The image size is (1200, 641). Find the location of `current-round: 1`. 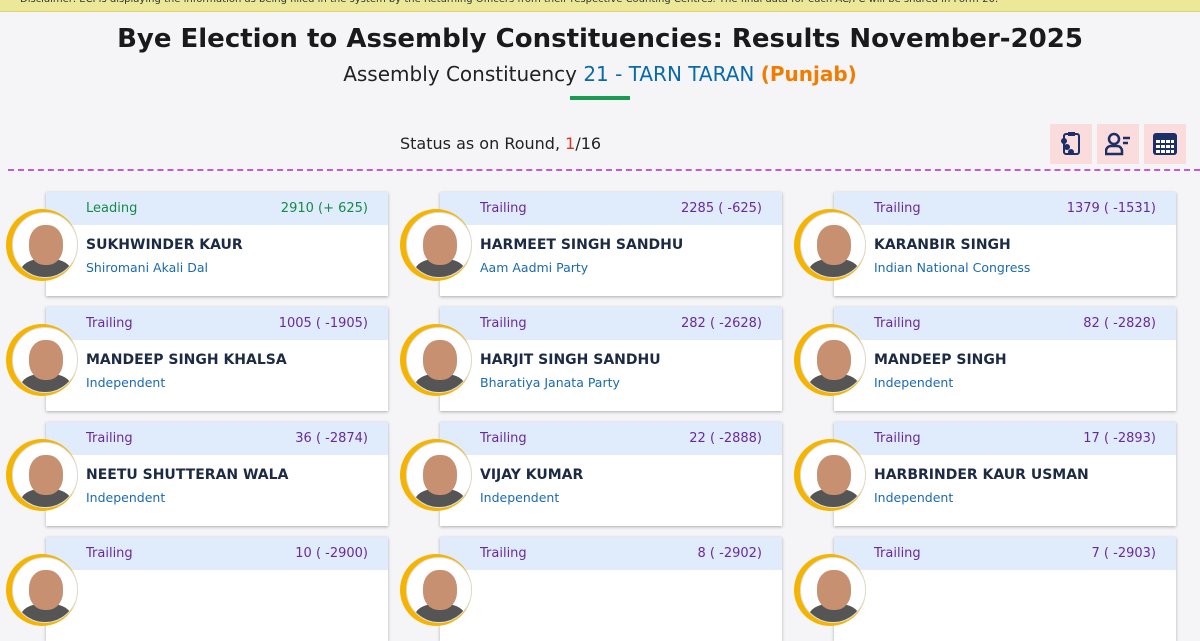

current-round: 1 is located at coordinates (570, 143).